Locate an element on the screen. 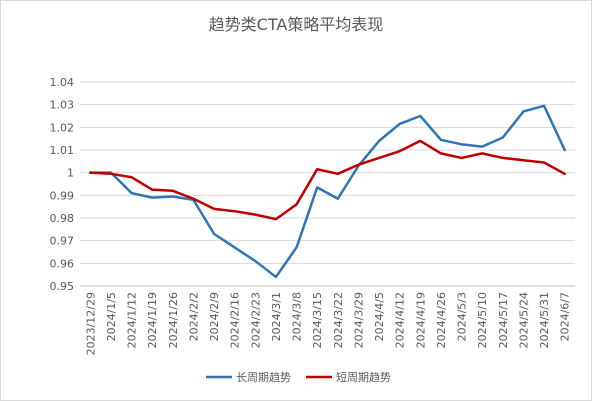 The width and height of the screenshot is (592, 401). x-tick-label: 2024/5/24 is located at coordinates (523, 320).